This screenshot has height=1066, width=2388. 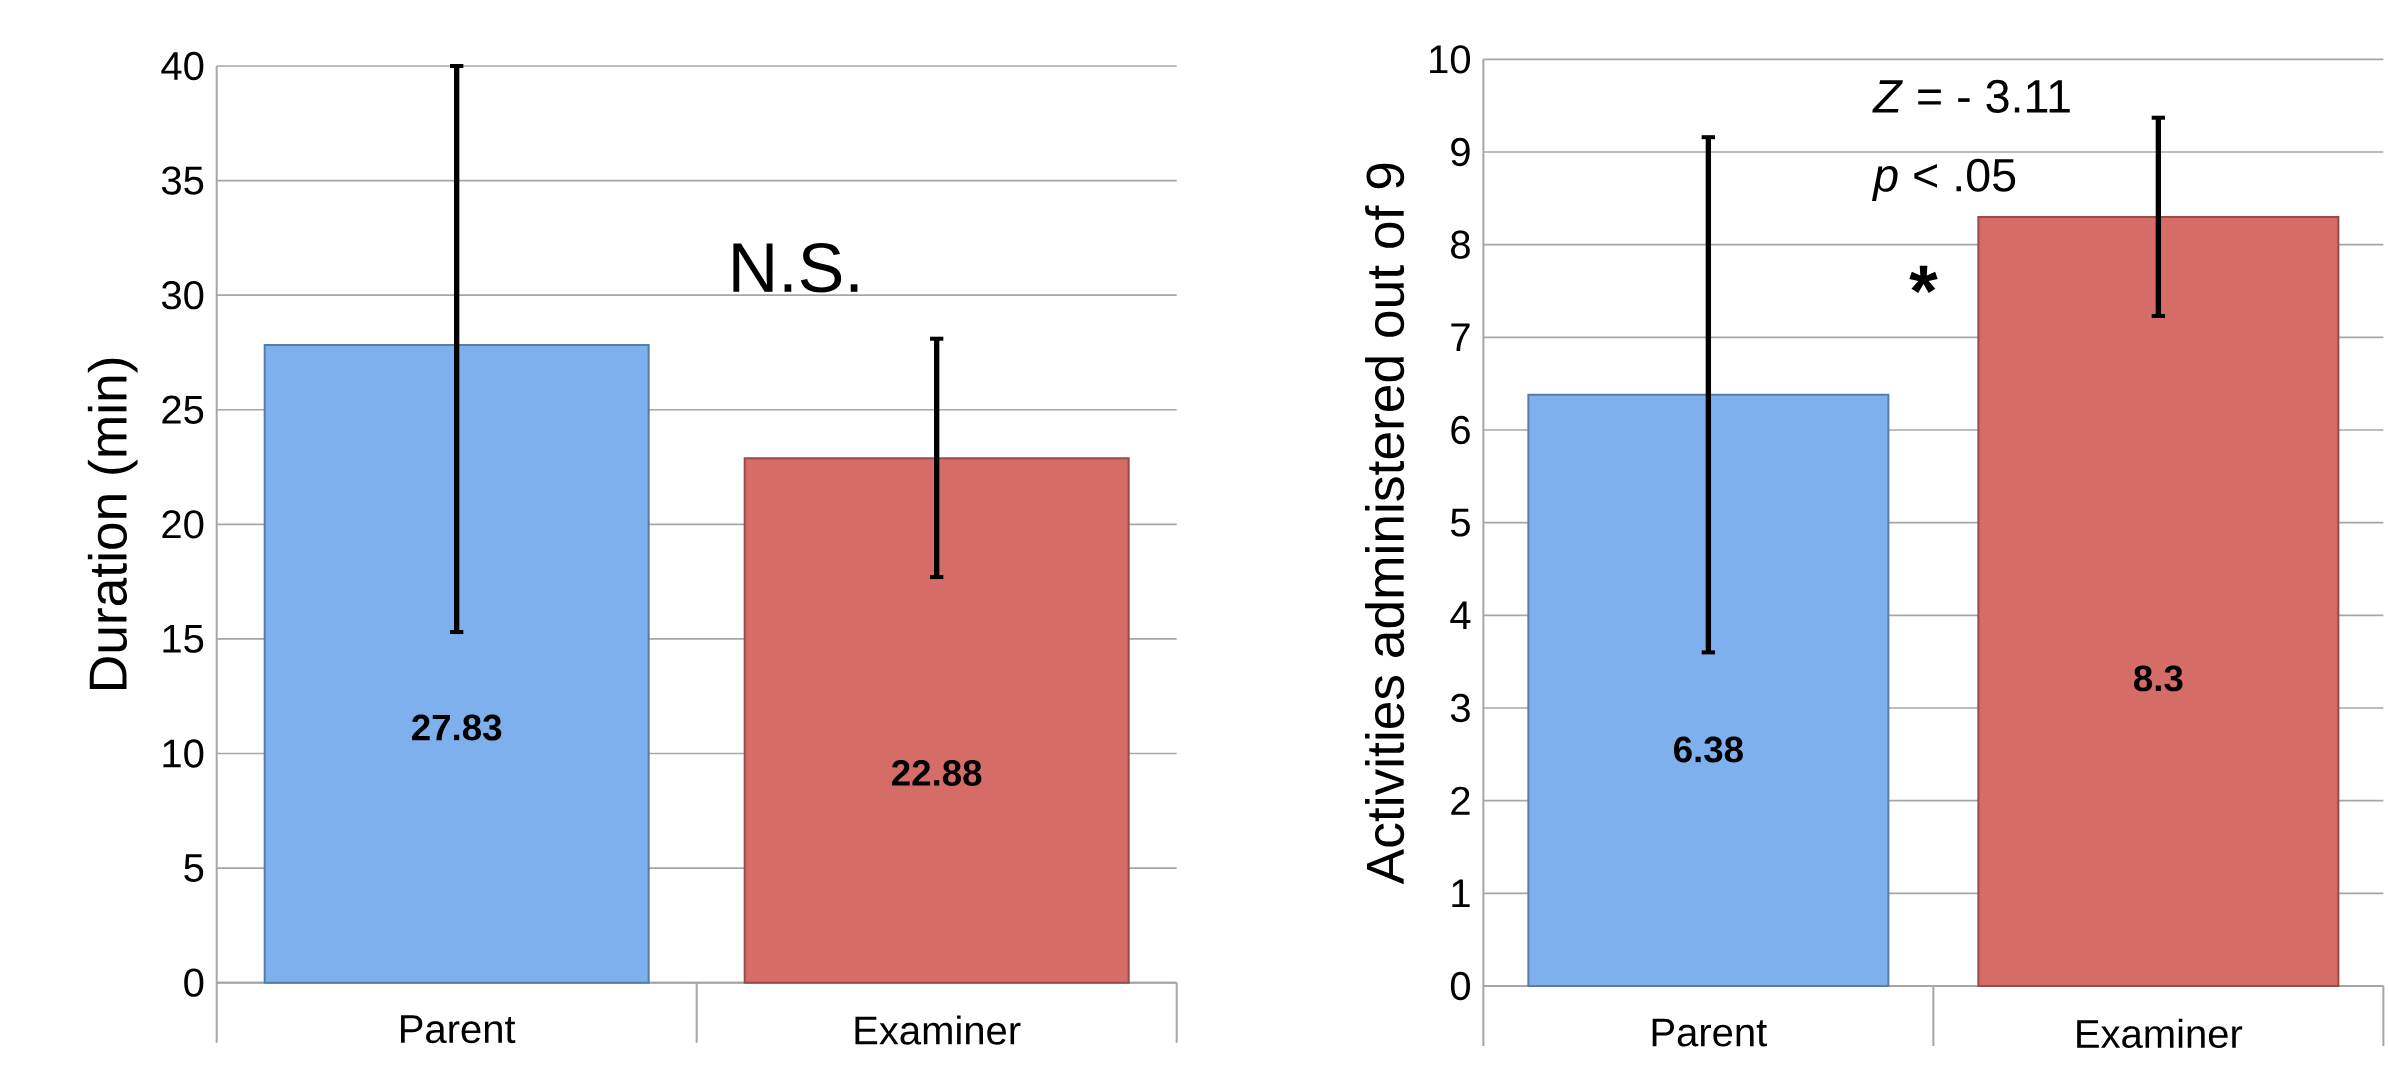 I want to click on y-tick-label: 7, so click(x=1460, y=337).